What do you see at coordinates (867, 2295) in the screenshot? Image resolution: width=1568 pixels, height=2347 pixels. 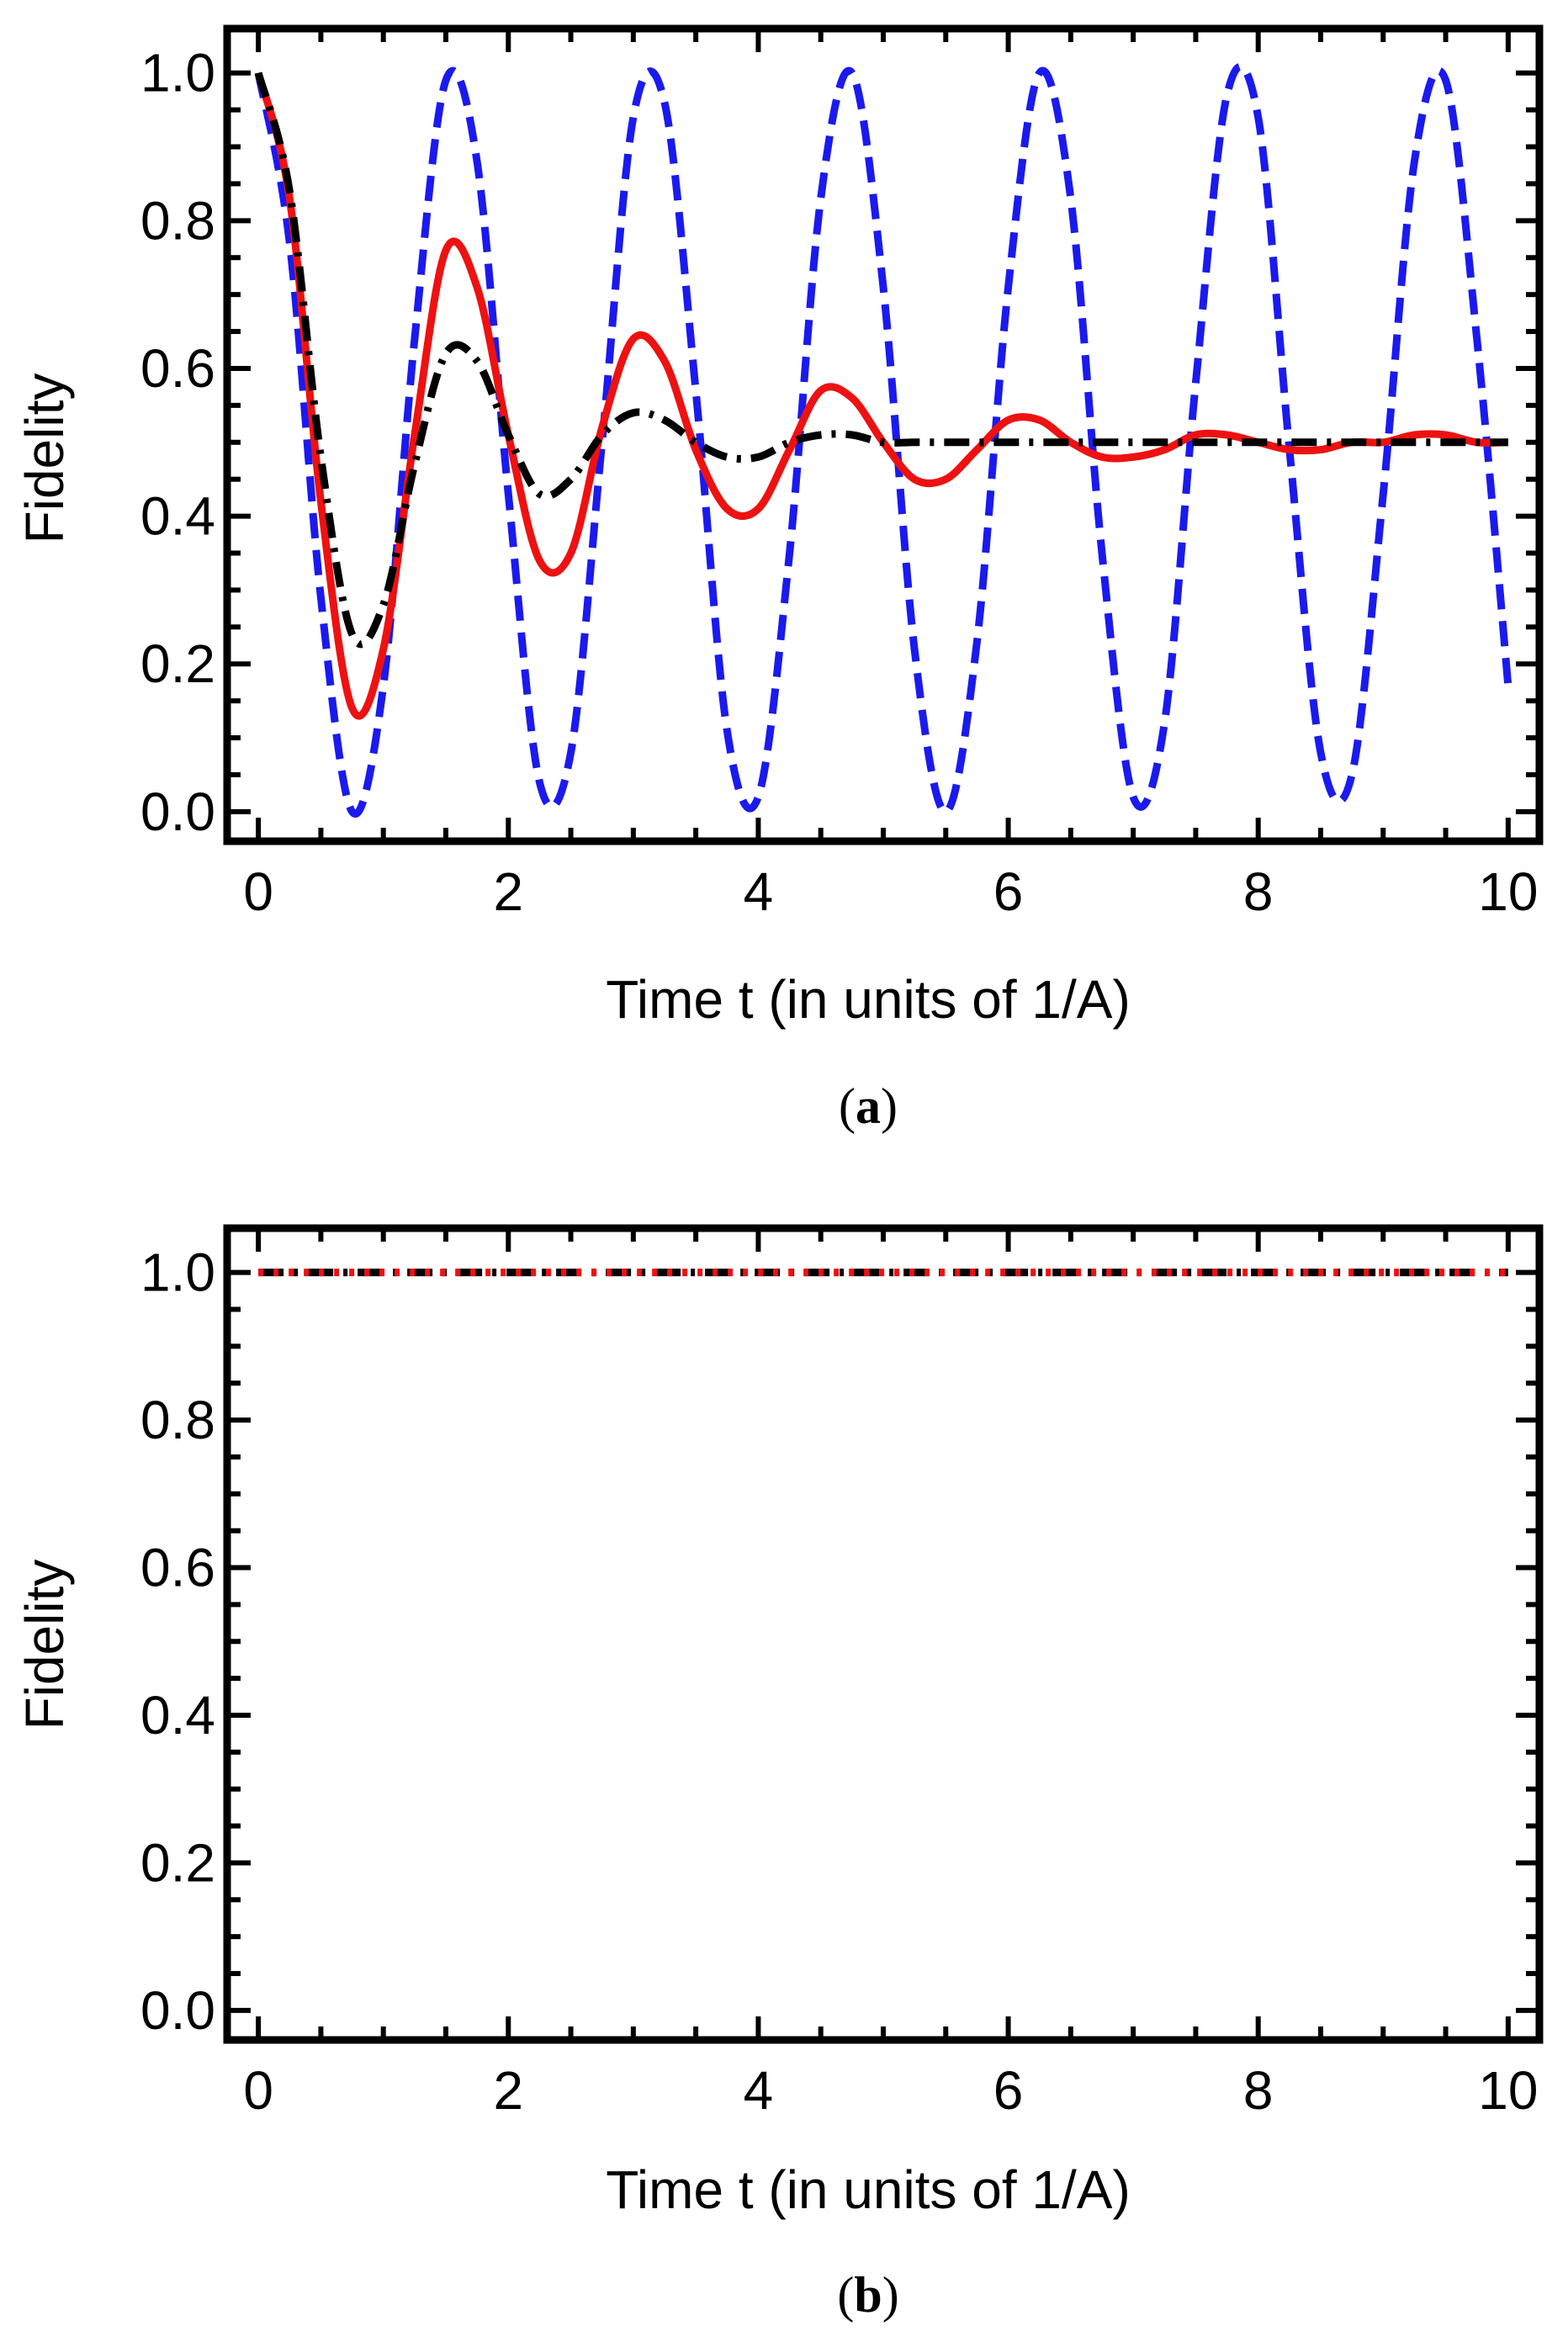 I see `panel-caption: (b)` at bounding box center [867, 2295].